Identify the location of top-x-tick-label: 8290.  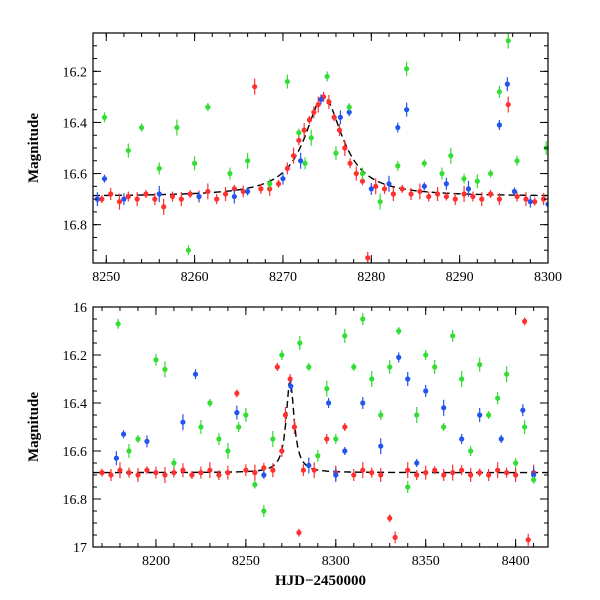
(460, 277).